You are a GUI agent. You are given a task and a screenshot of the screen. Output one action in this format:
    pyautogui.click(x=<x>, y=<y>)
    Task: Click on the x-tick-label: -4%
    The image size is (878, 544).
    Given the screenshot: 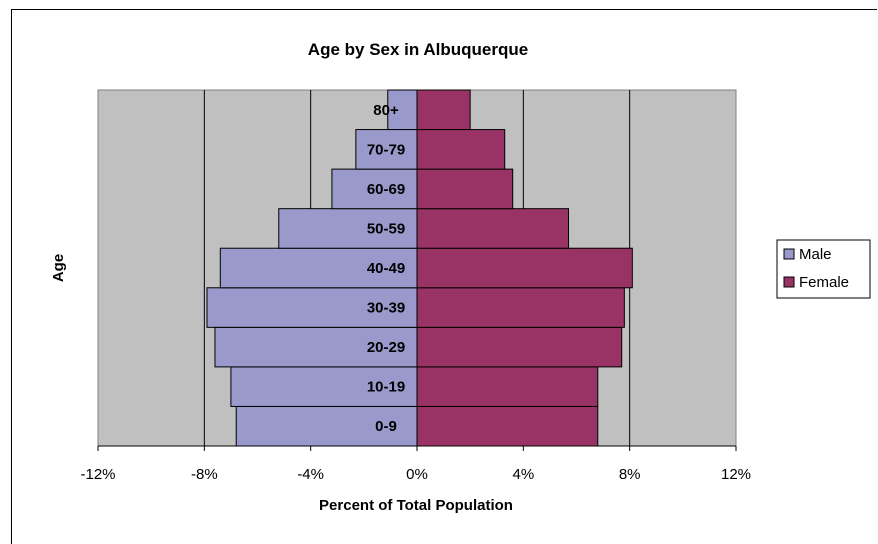 What is the action you would take?
    pyautogui.click(x=310, y=474)
    